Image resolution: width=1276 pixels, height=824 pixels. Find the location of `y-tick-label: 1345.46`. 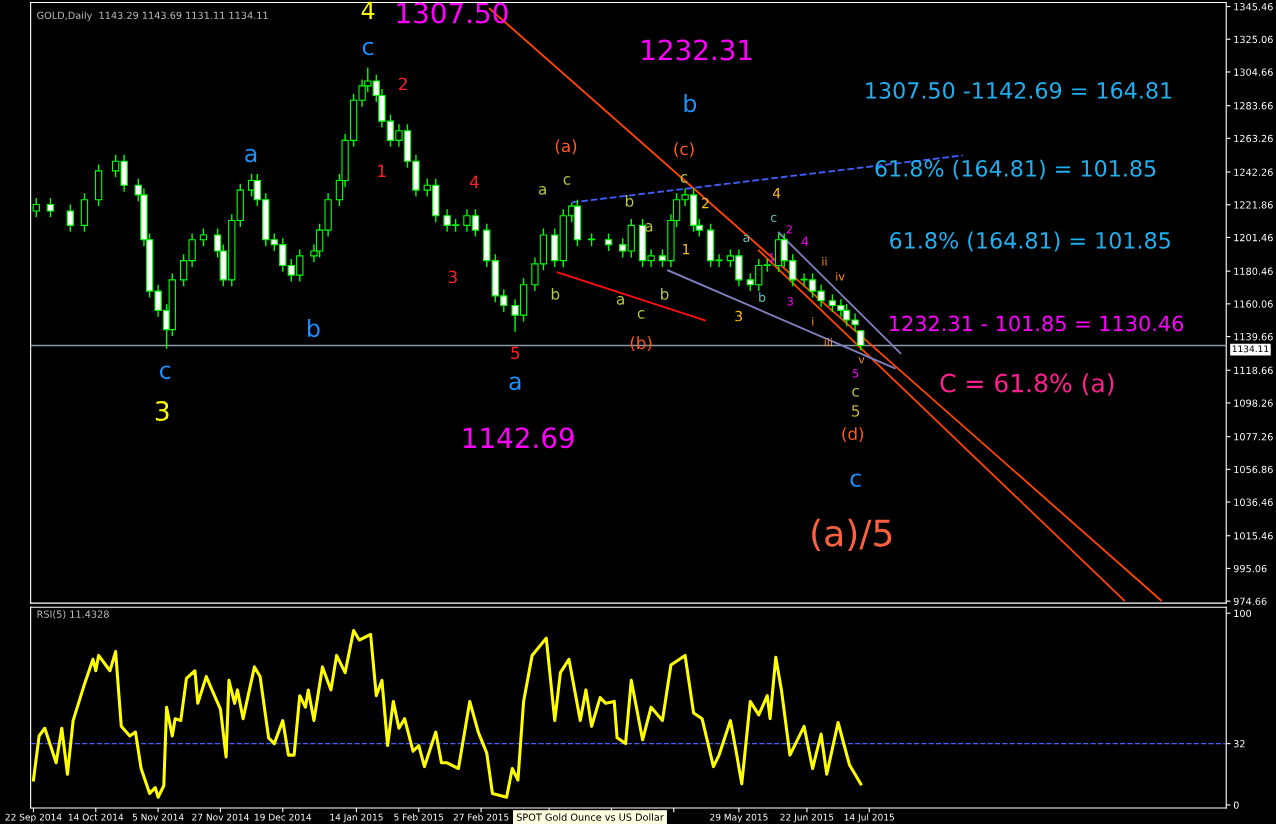

y-tick-label: 1345.46 is located at coordinates (1253, 7).